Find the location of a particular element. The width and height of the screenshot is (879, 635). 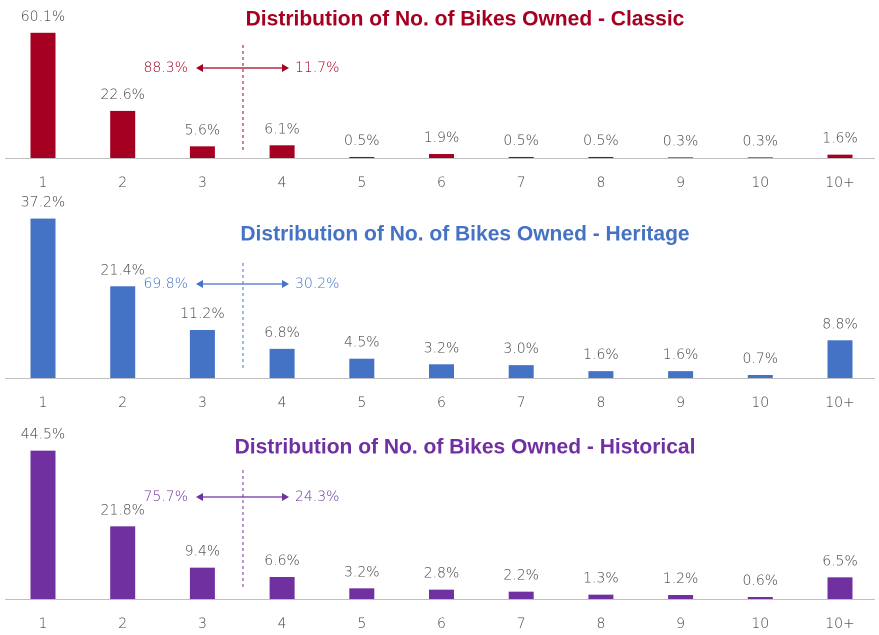

value-label: 1.3% is located at coordinates (601, 579).